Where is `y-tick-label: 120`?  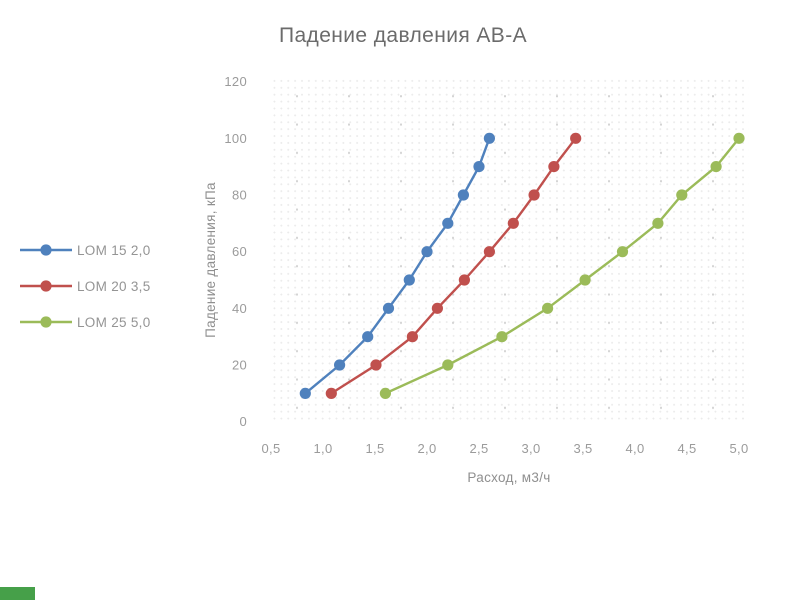 y-tick-label: 120 is located at coordinates (235, 81).